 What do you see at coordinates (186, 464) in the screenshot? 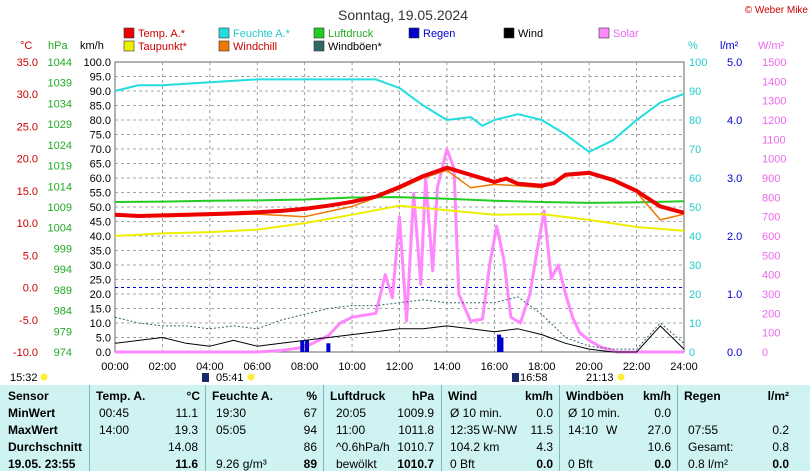
I see `cell-temp-value: 11.6` at bounding box center [186, 464].